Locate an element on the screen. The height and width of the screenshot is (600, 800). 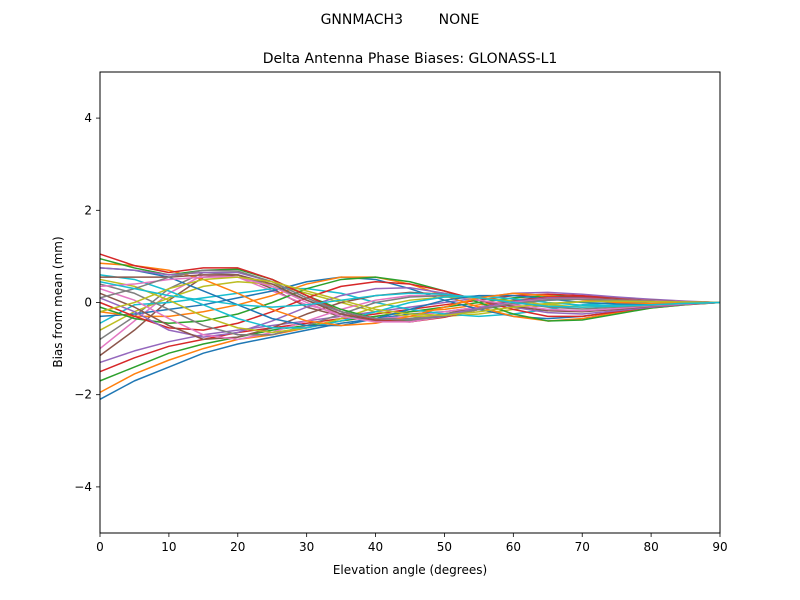
y-tick-label: 0 is located at coordinates (88, 303).